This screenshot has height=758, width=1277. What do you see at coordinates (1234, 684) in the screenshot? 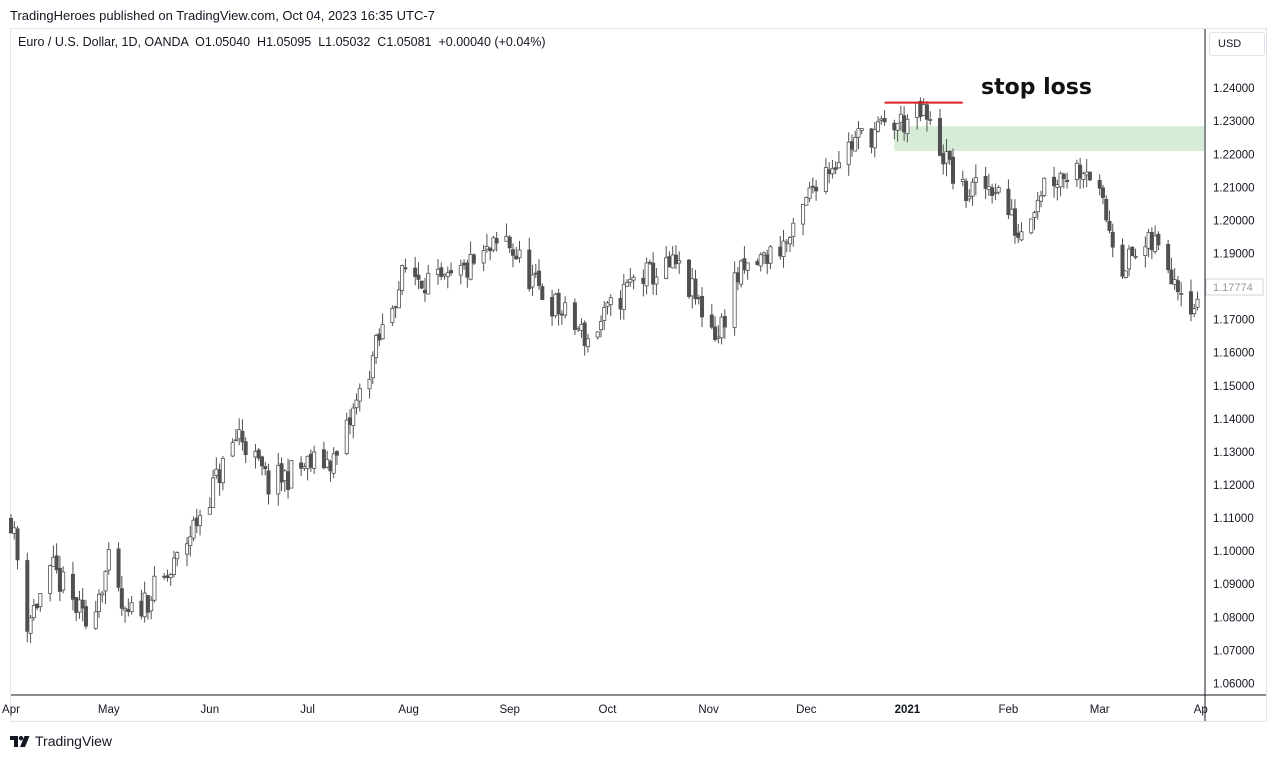
I see `price-tick-label: 1.06000` at bounding box center [1234, 684].